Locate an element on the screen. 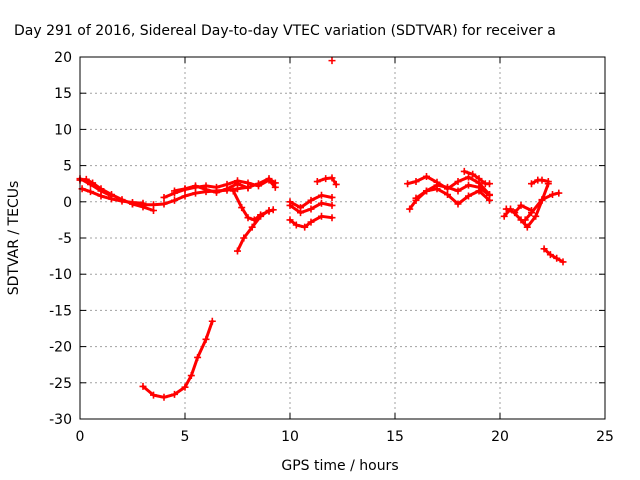  y-tick-label-5: -5 is located at coordinates (65, 239).